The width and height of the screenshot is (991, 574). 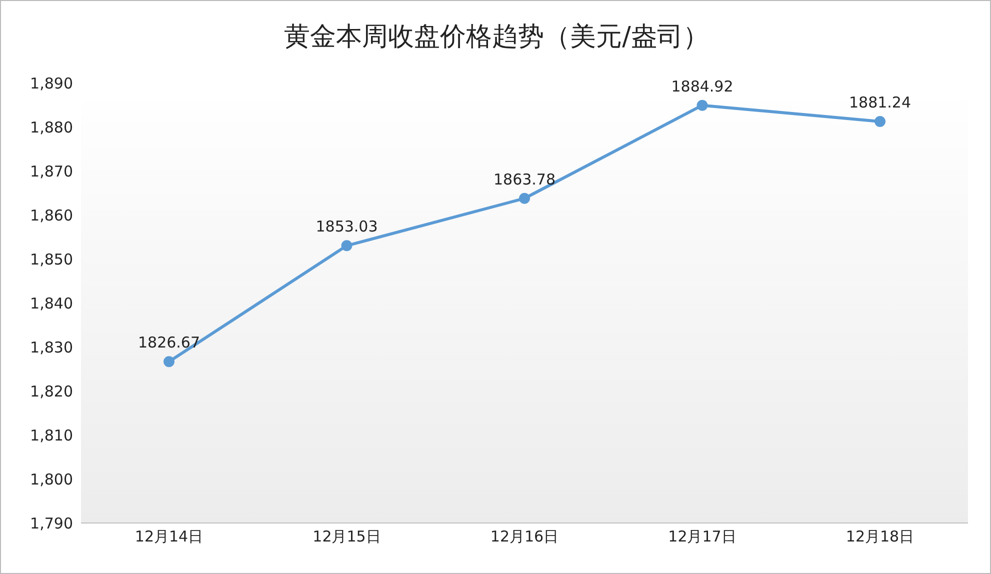 I want to click on data-label: 1853.03, so click(x=347, y=227).